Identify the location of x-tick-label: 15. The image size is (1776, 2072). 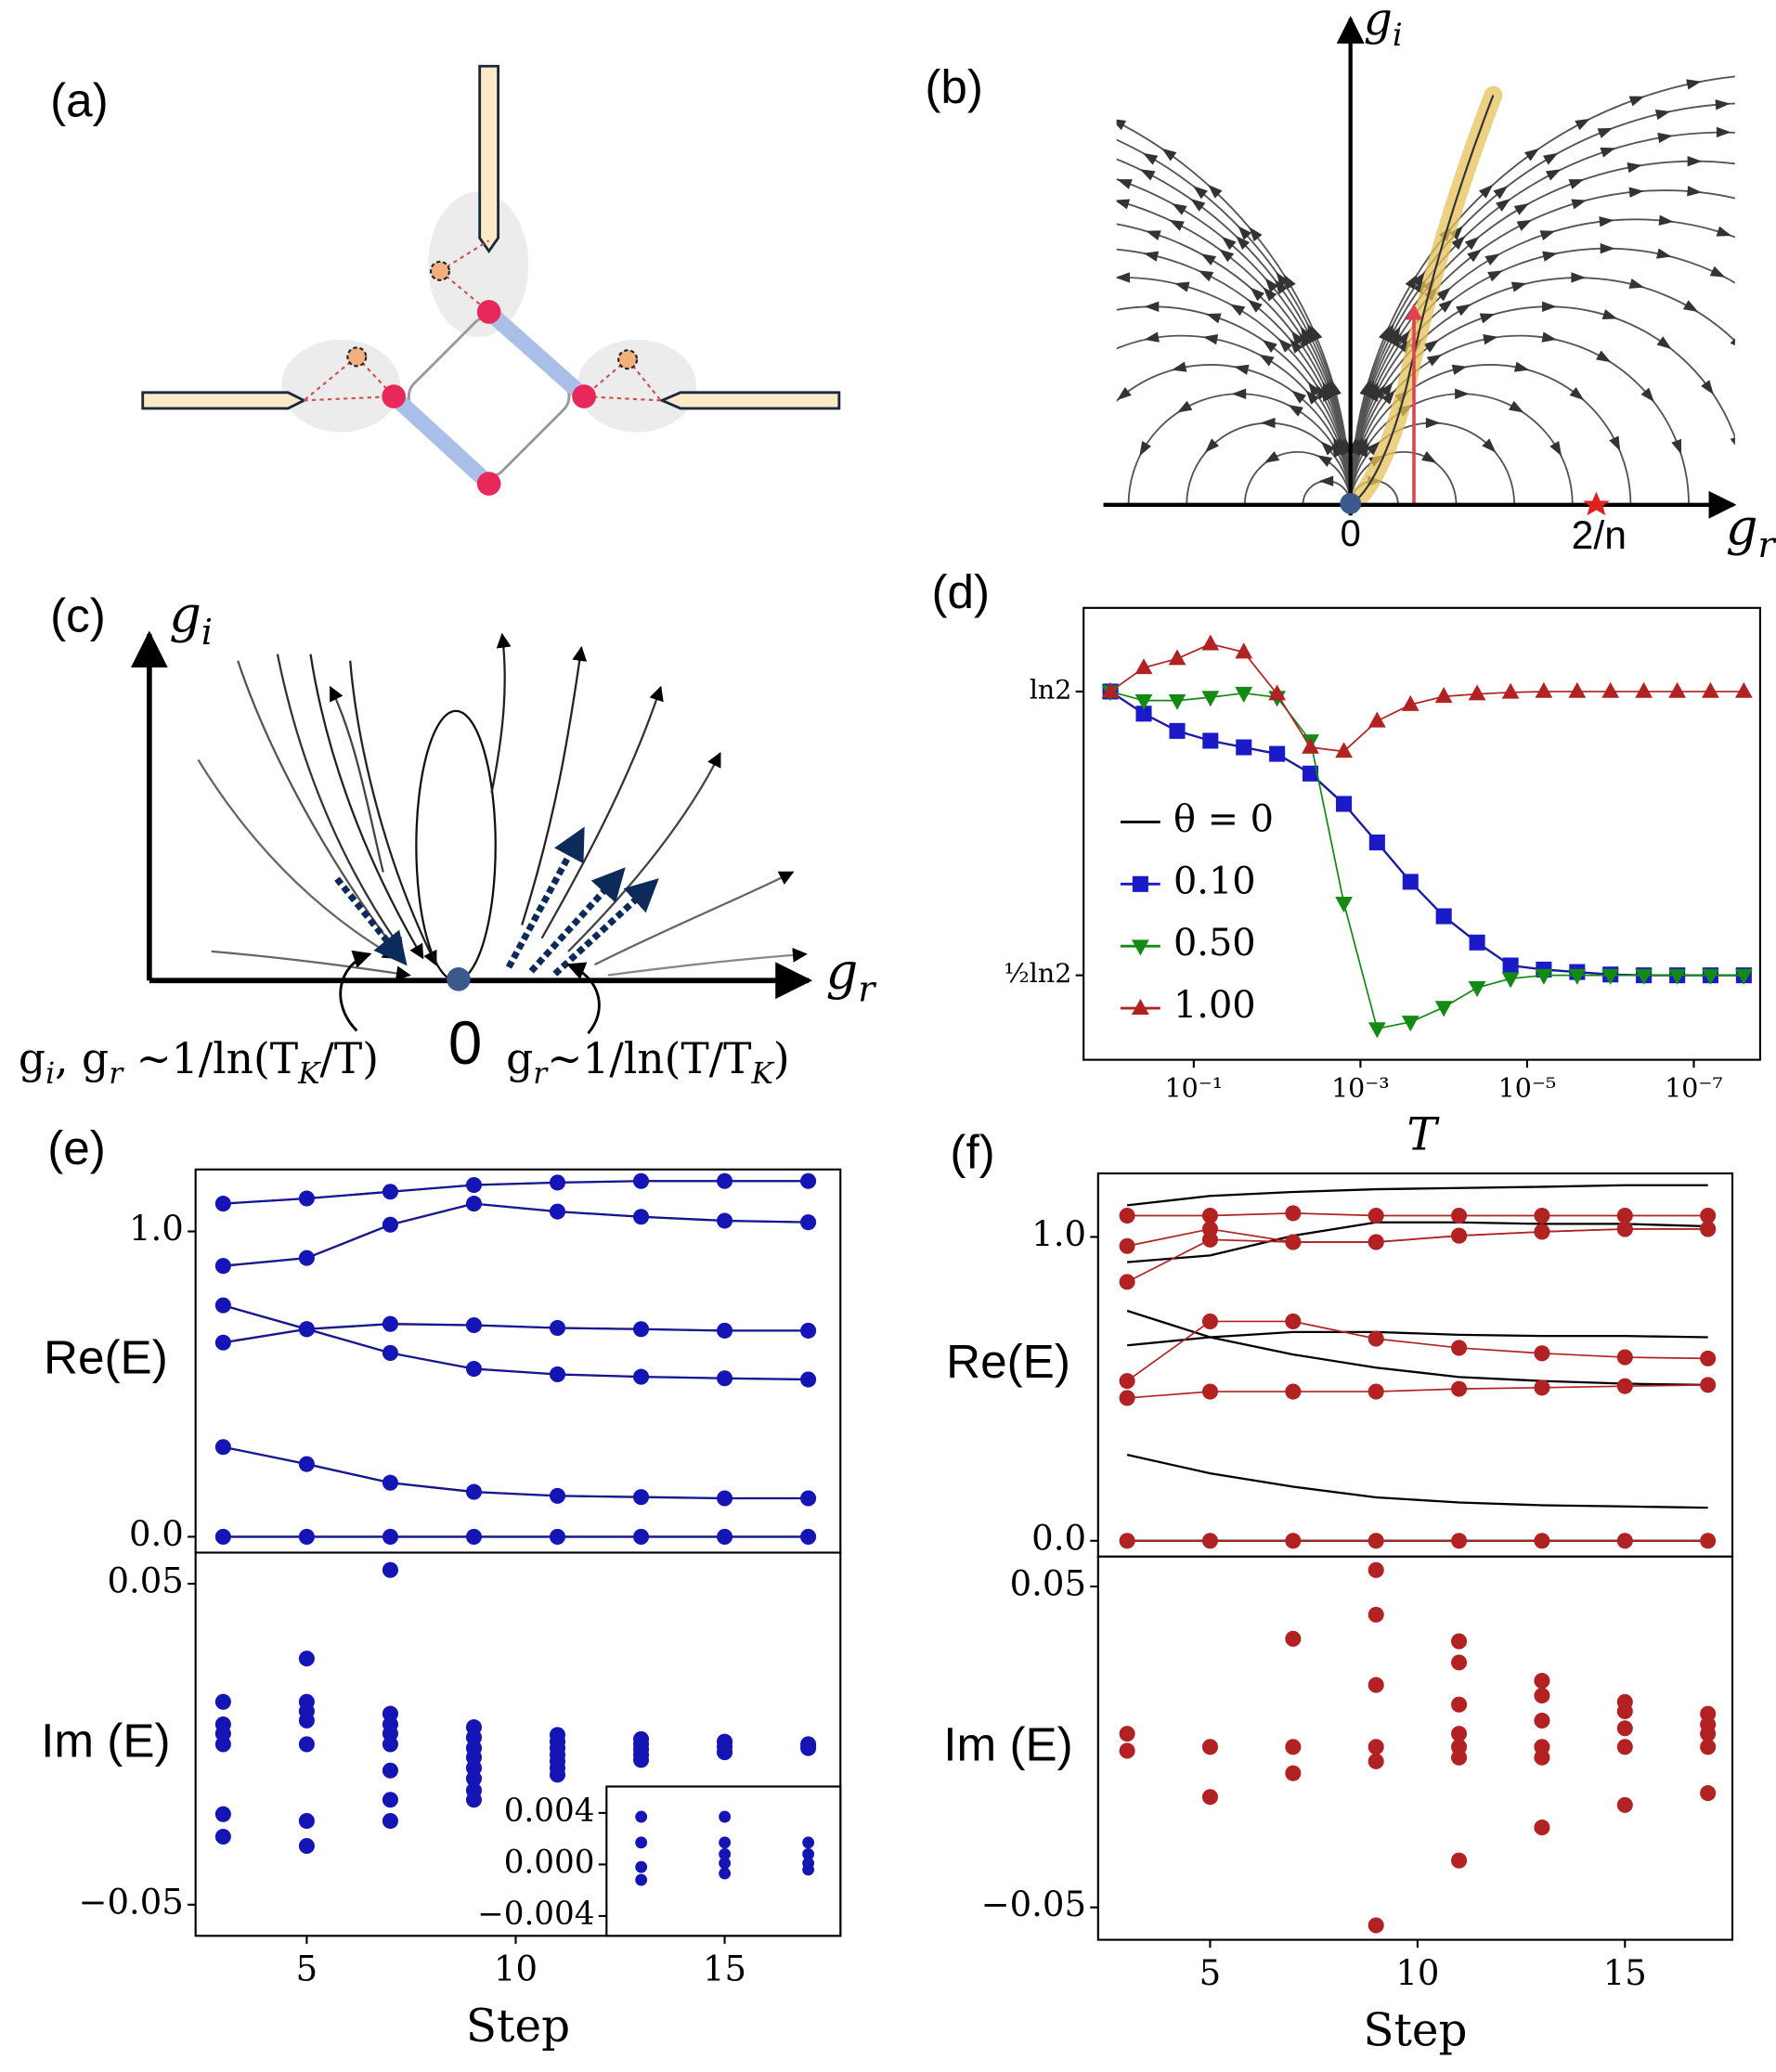
(724, 1969).